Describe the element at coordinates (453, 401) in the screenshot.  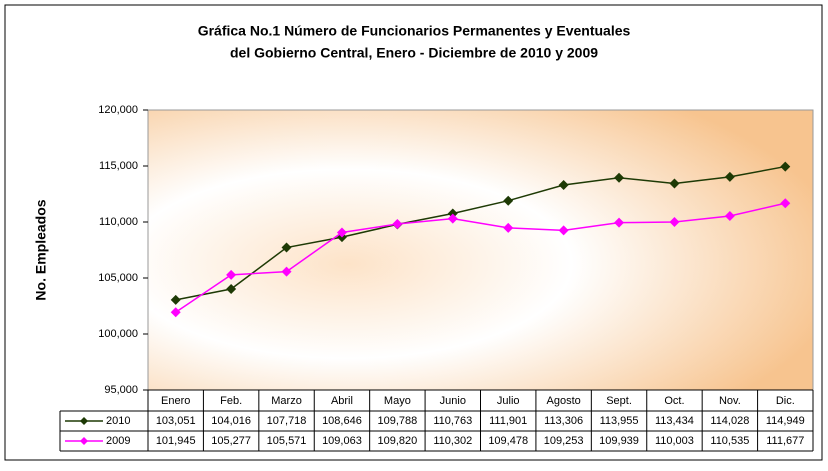
I see `x-tick-label: Junio` at that location.